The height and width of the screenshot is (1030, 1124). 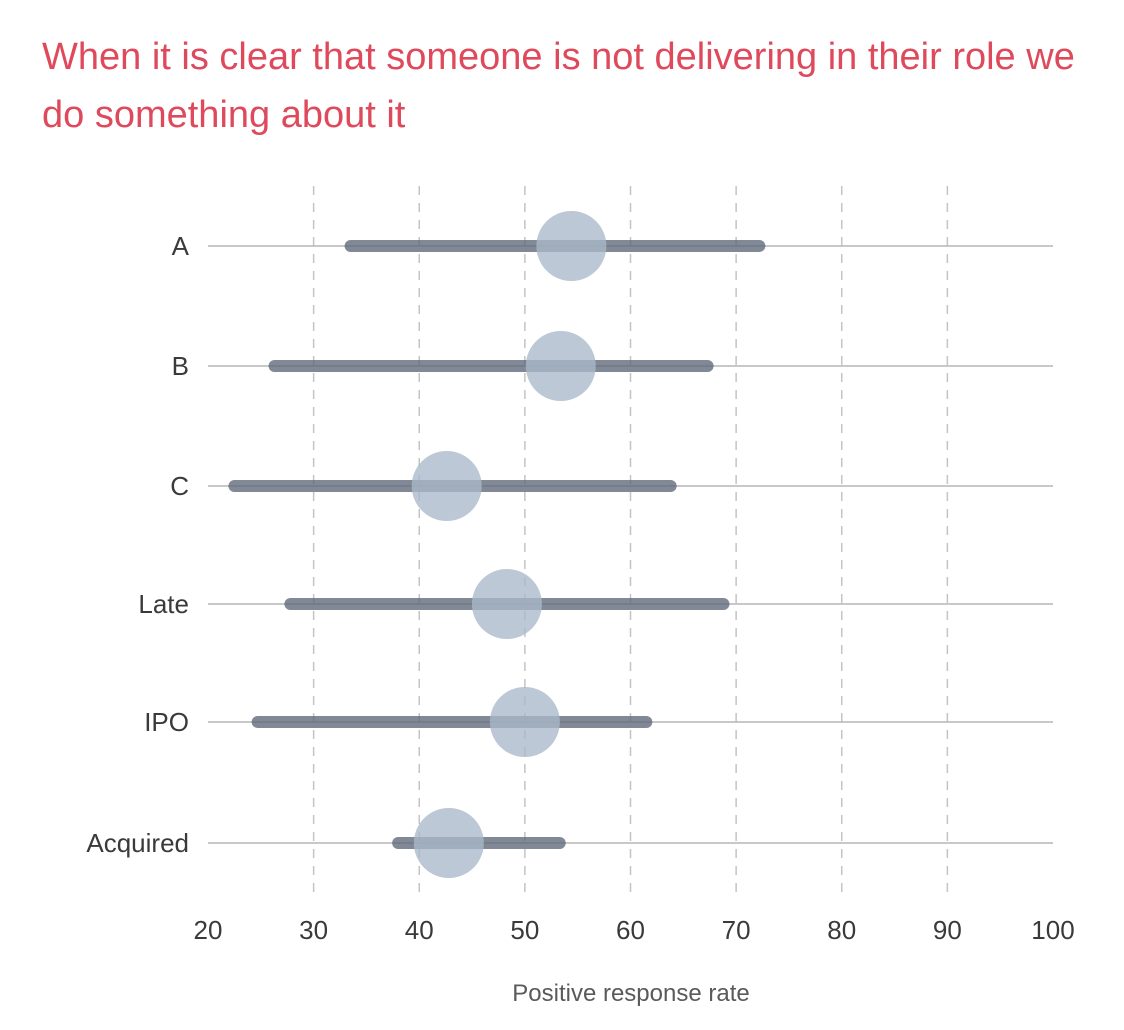 I want to click on points, so click(x=509, y=544).